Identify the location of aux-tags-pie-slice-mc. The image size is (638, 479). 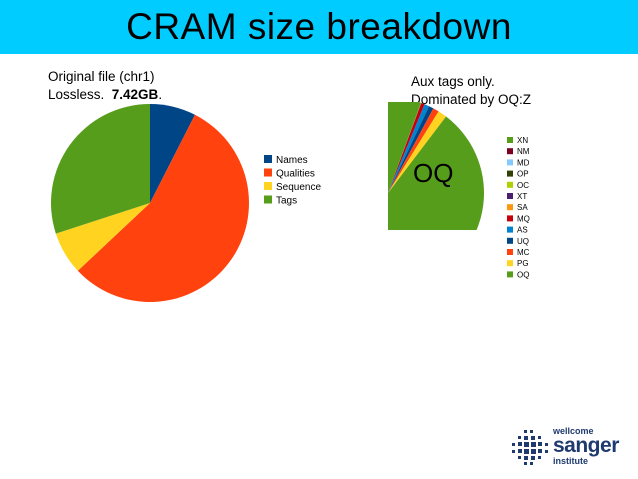
(413, 150).